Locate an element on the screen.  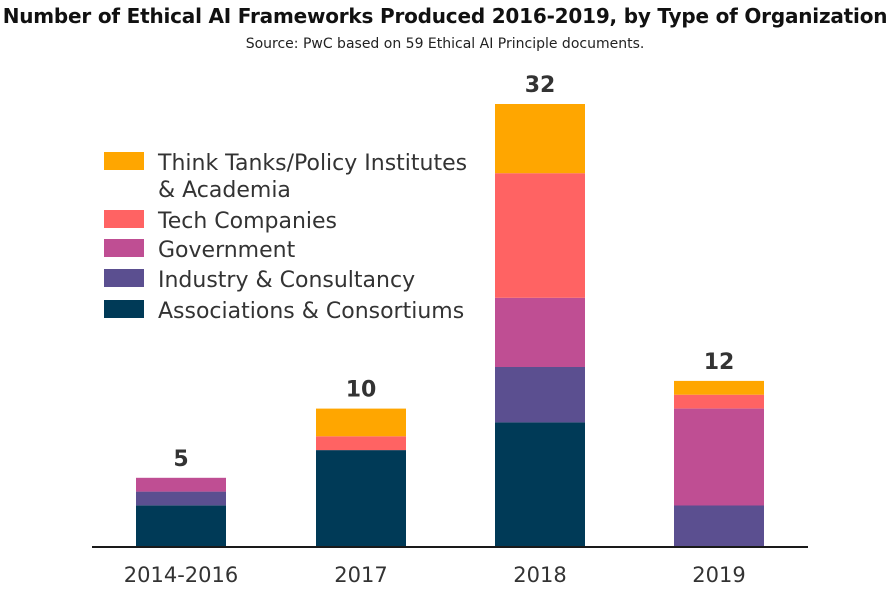
legend-label: Government is located at coordinates (227, 250).